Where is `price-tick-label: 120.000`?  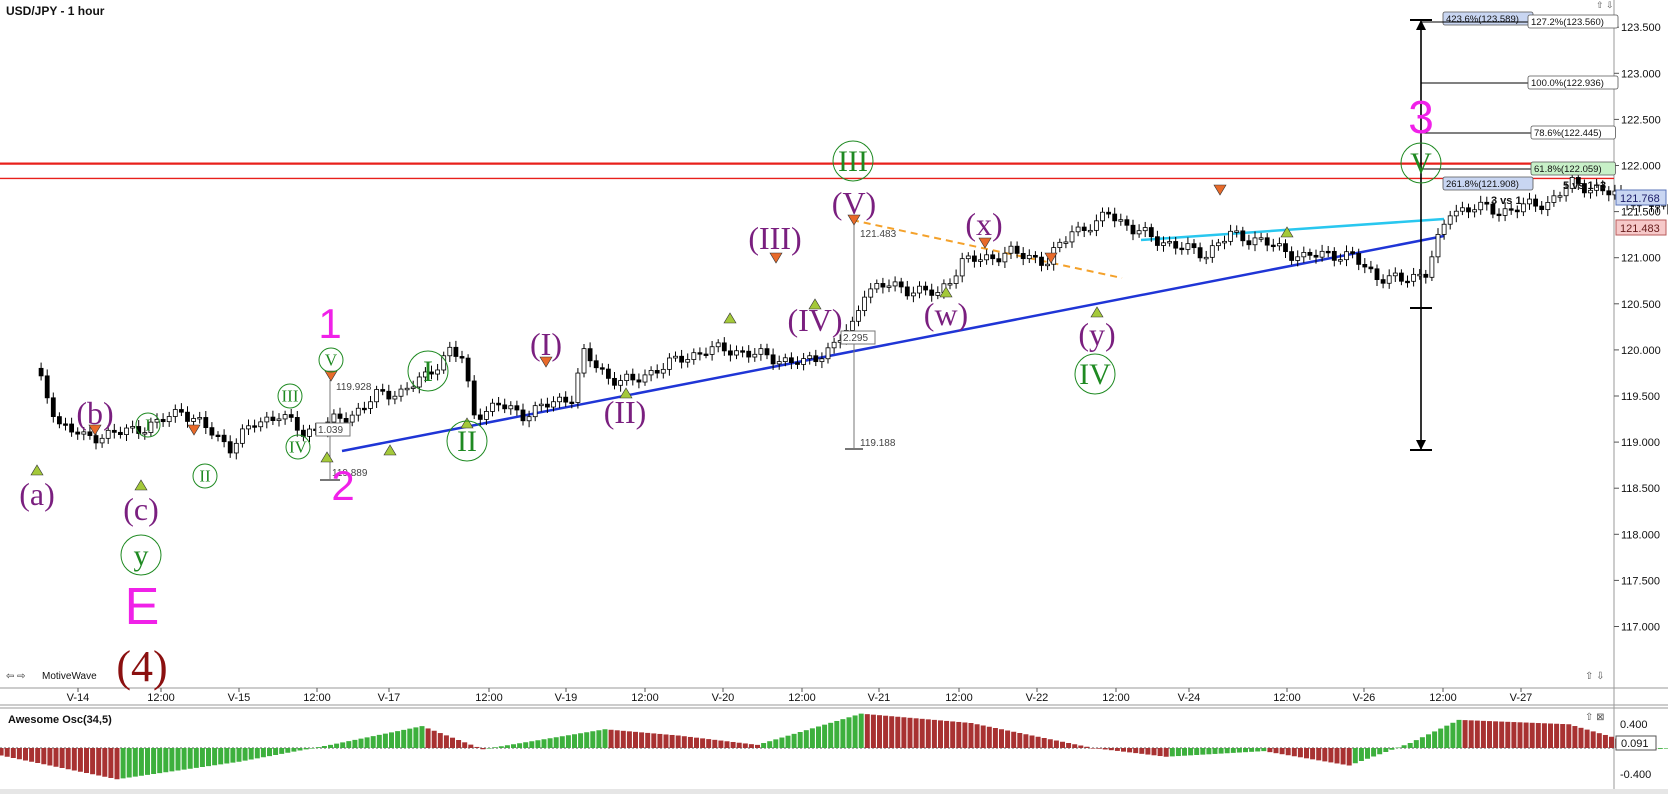 price-tick-label: 120.000 is located at coordinates (1641, 351).